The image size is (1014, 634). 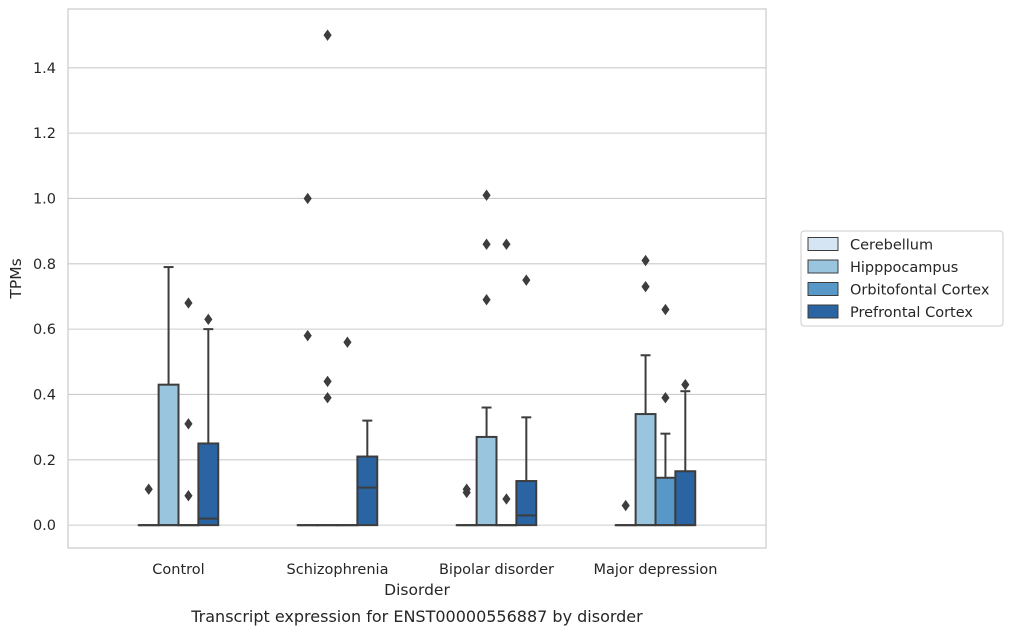 I want to click on y-tick-label: 0.4, so click(x=44, y=395).